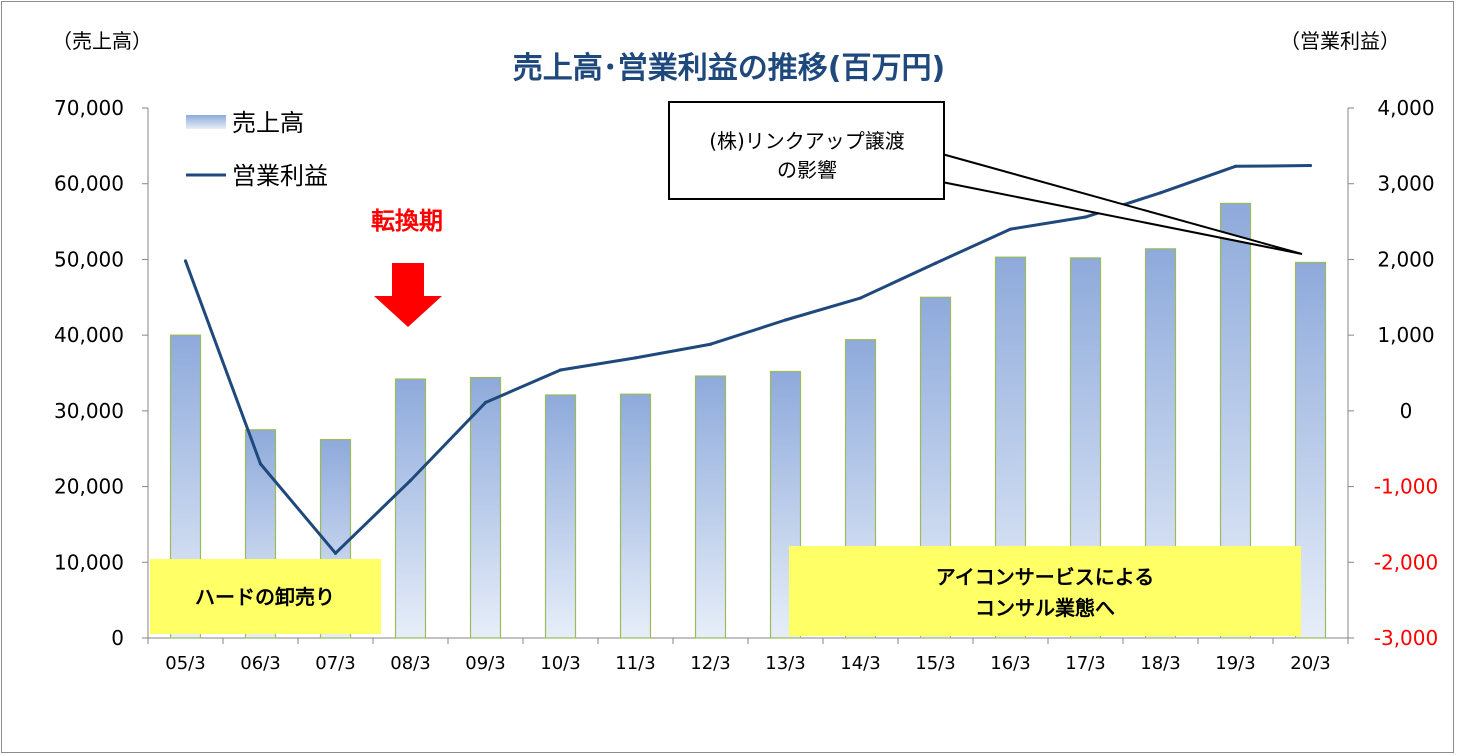 The height and width of the screenshot is (756, 1457). What do you see at coordinates (89, 259) in the screenshot?
I see `left-axis-tick-label: 50,000` at bounding box center [89, 259].